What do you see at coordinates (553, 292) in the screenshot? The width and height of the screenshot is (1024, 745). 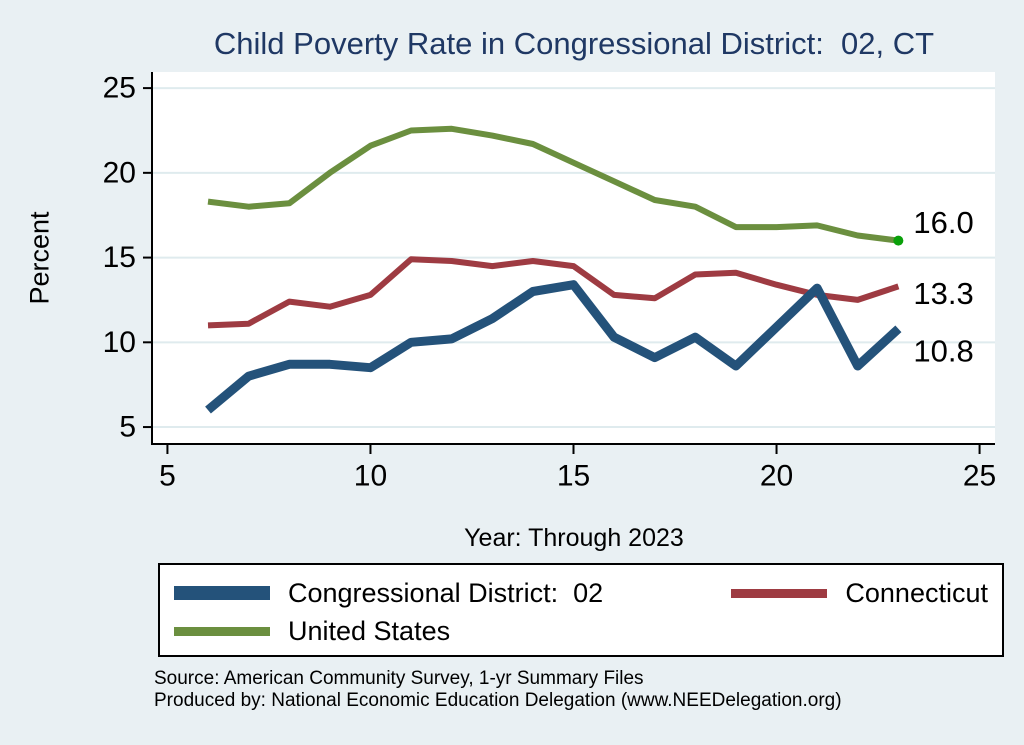 I see `series-line-connecticut` at bounding box center [553, 292].